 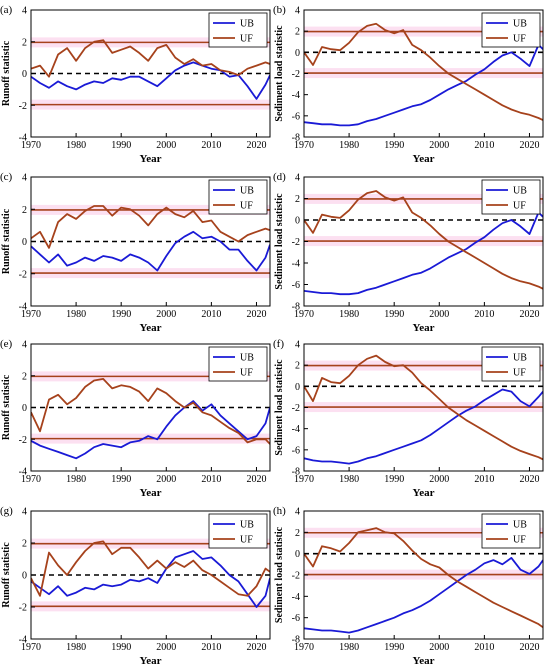 I want to click on panel-label: (f), so click(x=278, y=344).